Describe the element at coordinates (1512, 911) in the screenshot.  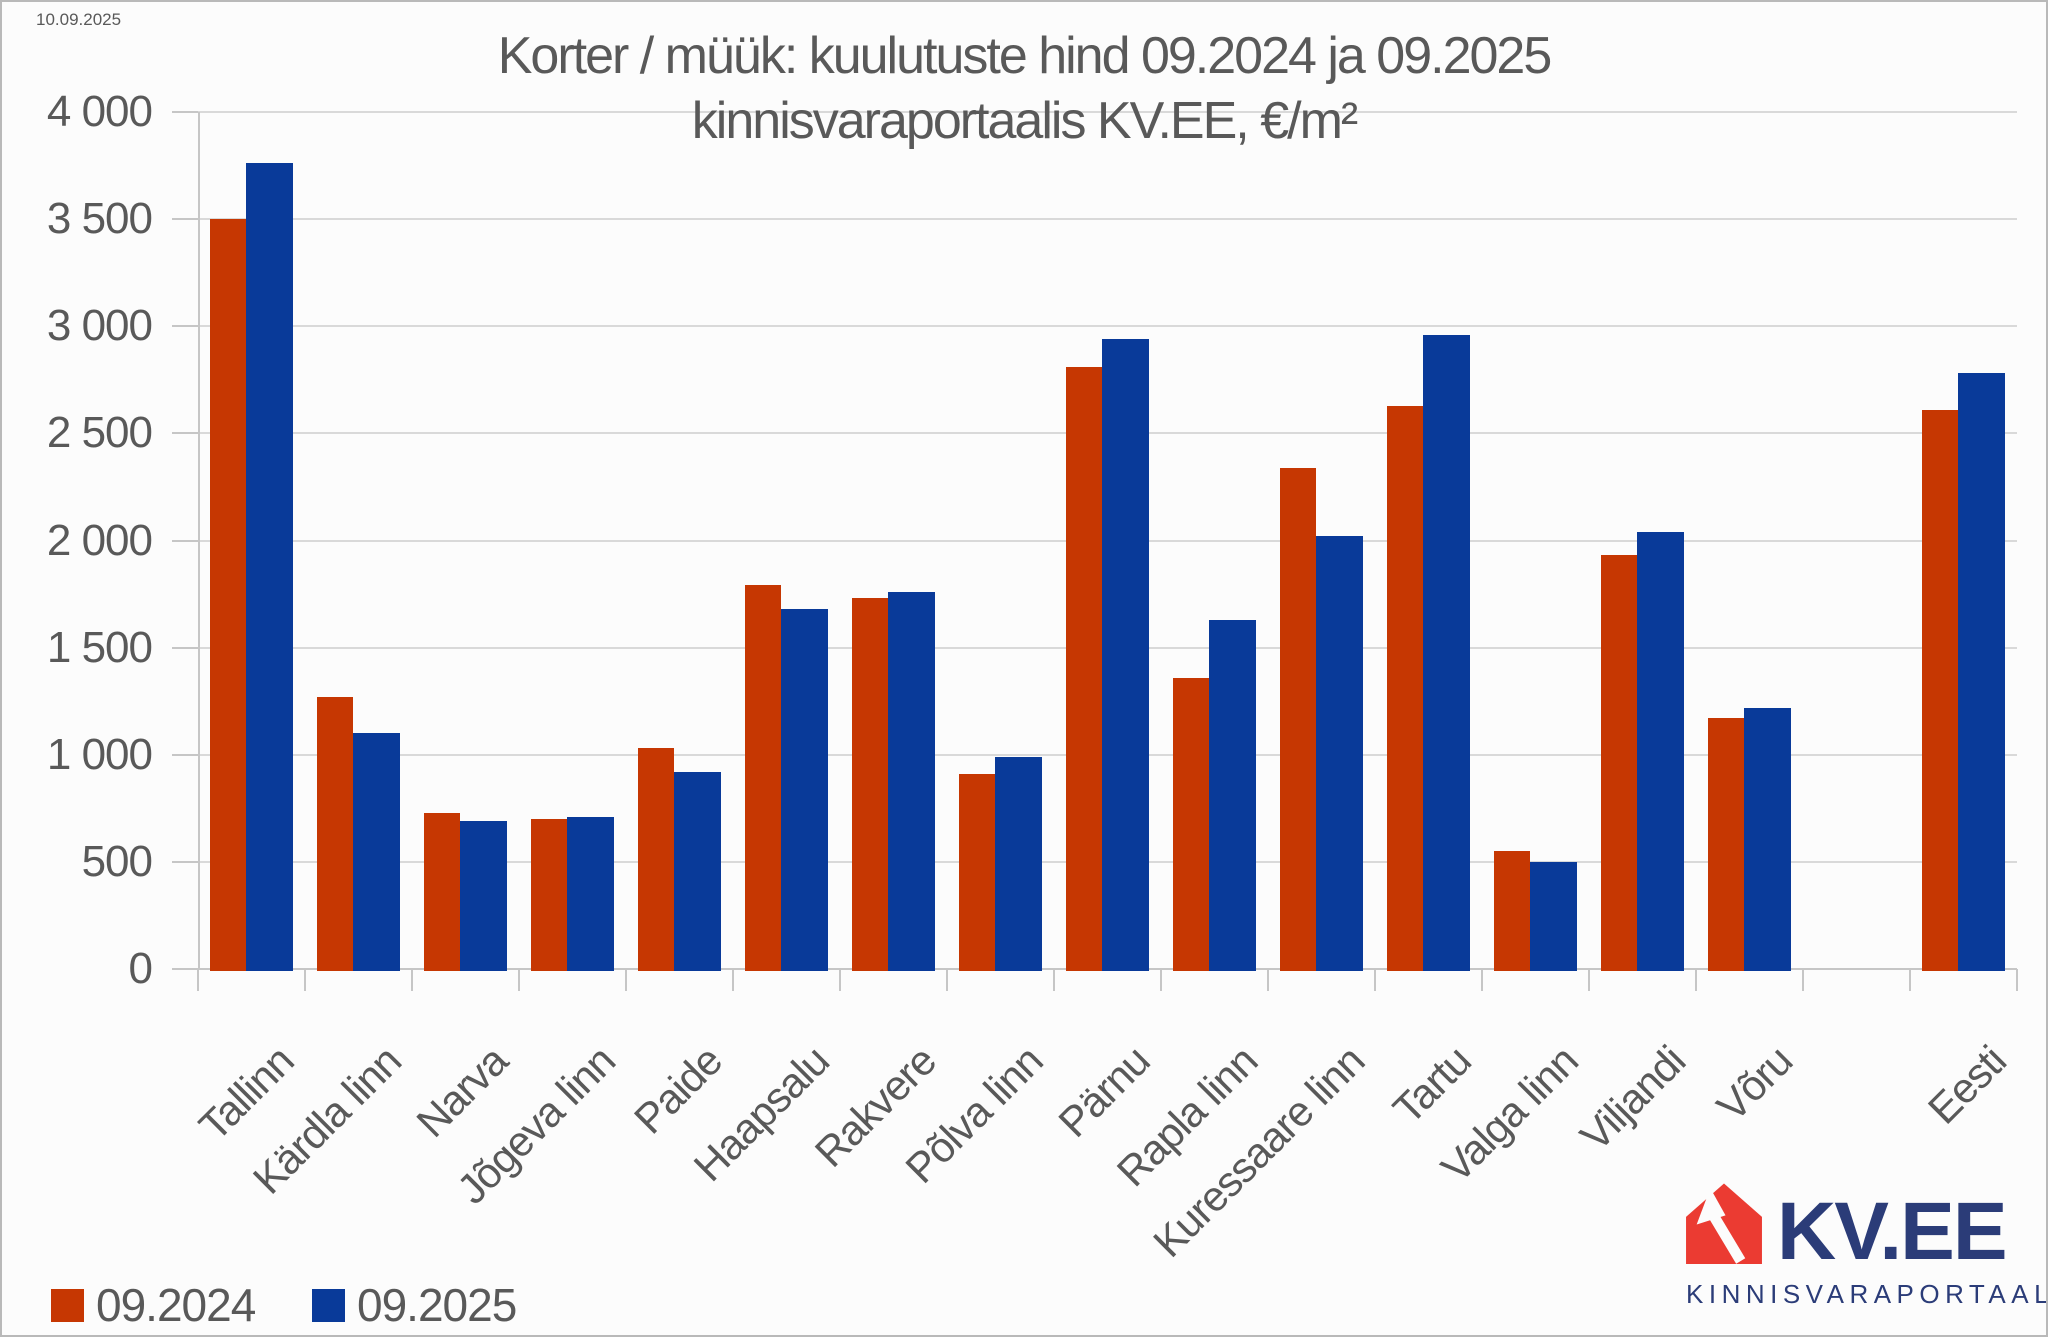
I see `bar-09.2024-Valga linn` at that location.